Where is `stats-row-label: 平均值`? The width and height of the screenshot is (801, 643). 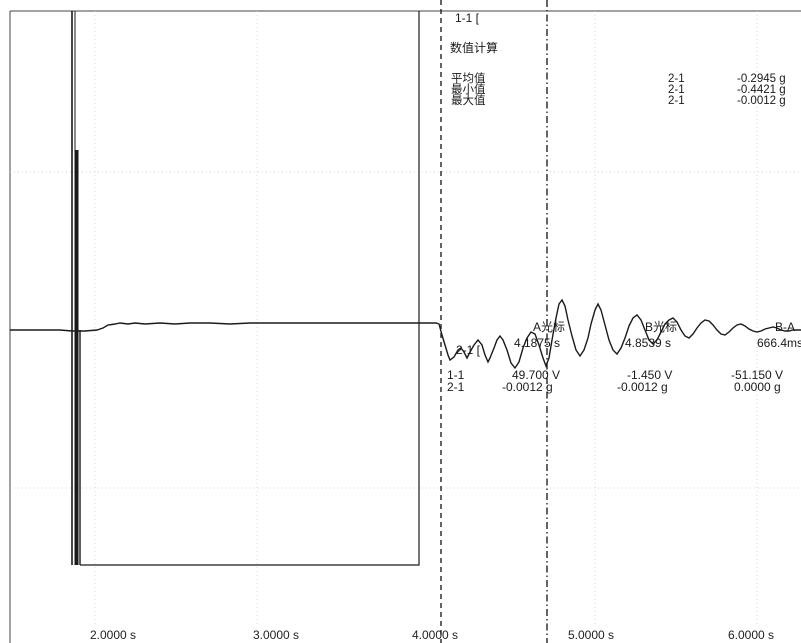 stats-row-label: 平均值 is located at coordinates (468, 79).